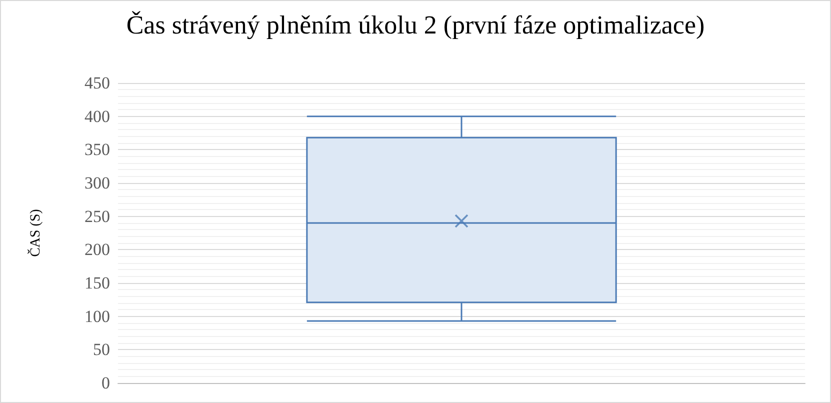  What do you see at coordinates (97, 283) in the screenshot?
I see `y-tick-label: 150` at bounding box center [97, 283].